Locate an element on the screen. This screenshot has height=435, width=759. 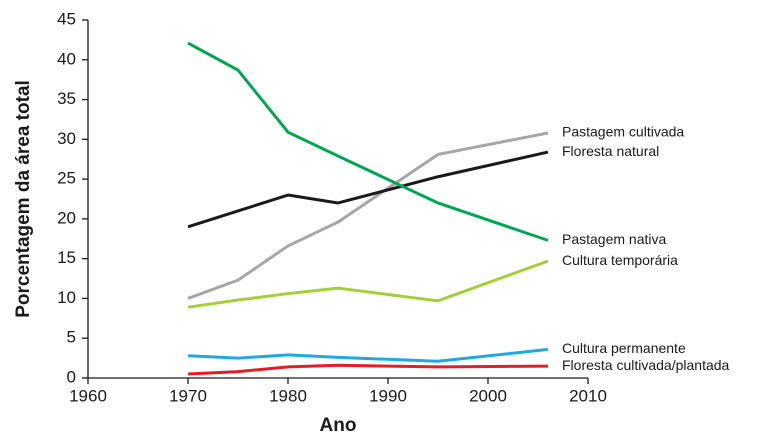
y-tick-label: 15 is located at coordinates (66, 257).